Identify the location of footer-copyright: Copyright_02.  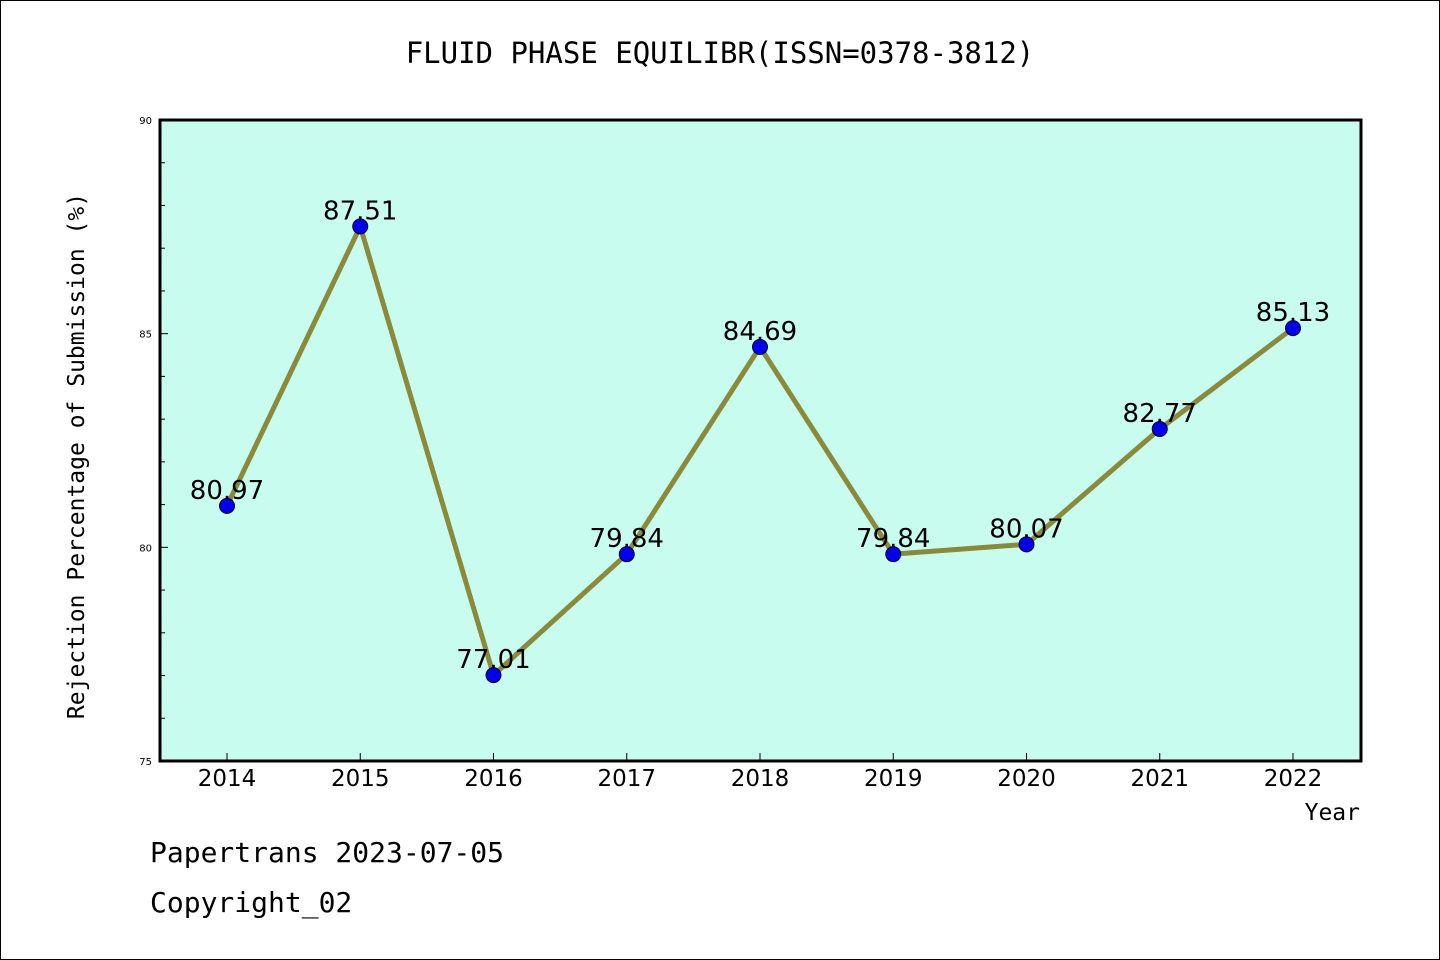
(251, 902).